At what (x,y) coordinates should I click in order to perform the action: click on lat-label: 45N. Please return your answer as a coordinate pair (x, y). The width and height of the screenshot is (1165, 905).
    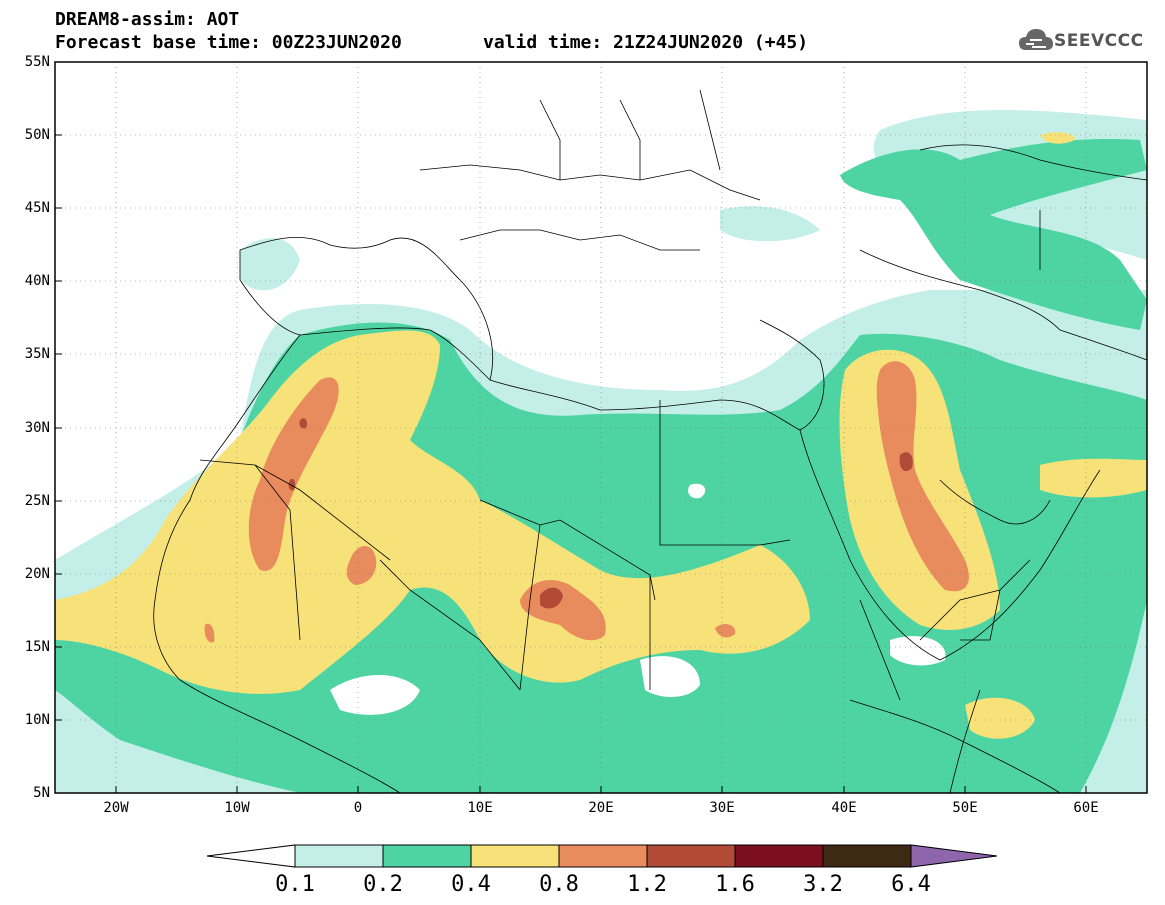
    Looking at the image, I should click on (37, 208).